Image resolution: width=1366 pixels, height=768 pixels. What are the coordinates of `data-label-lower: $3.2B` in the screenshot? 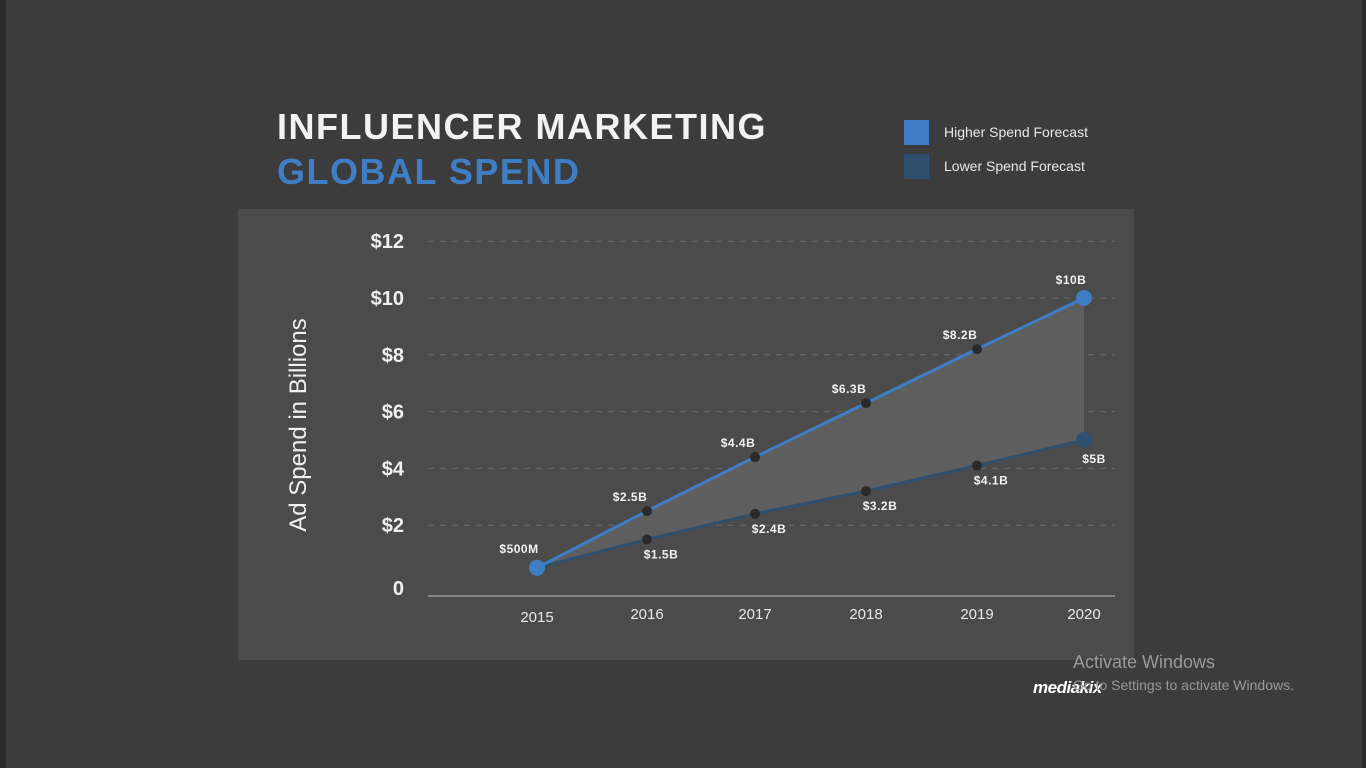 It's located at (880, 506).